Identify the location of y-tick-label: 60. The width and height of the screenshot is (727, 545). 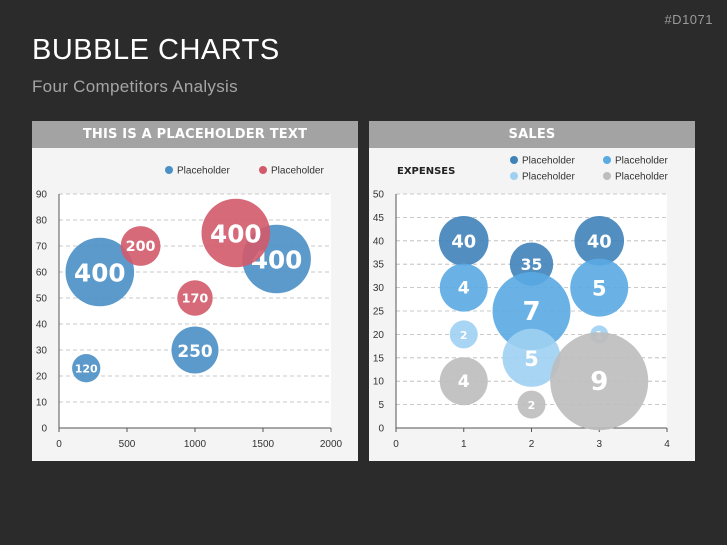
(42, 273).